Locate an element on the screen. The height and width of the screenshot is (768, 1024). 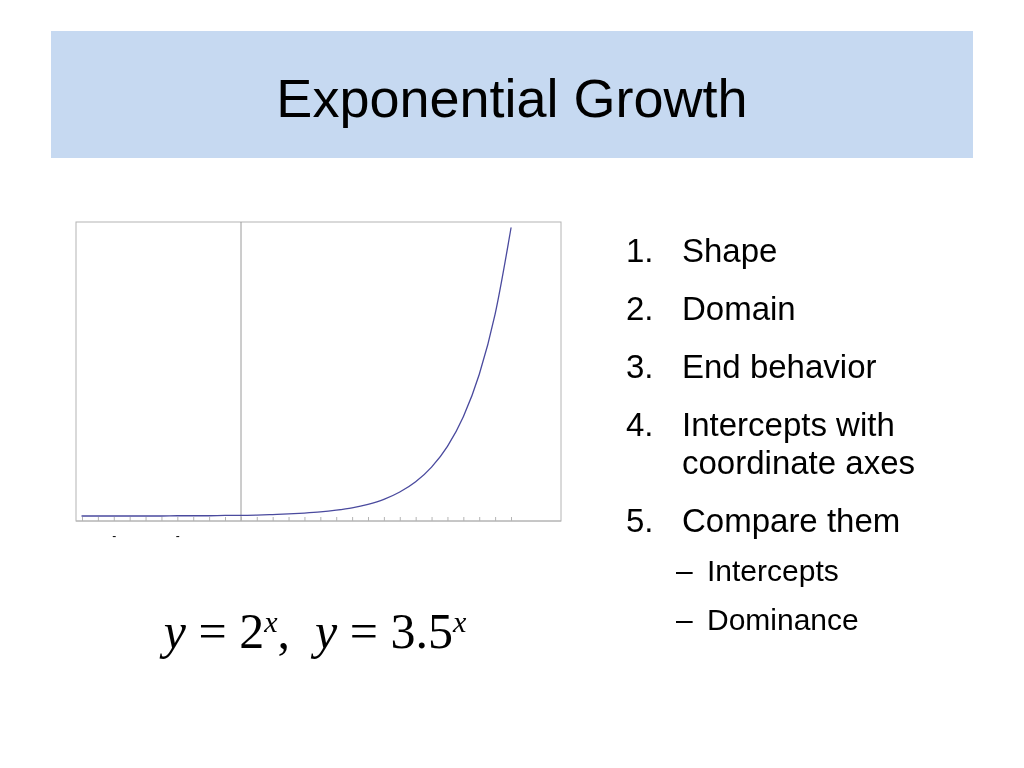
text: 3. End behavior is located at coordinates (751, 366).